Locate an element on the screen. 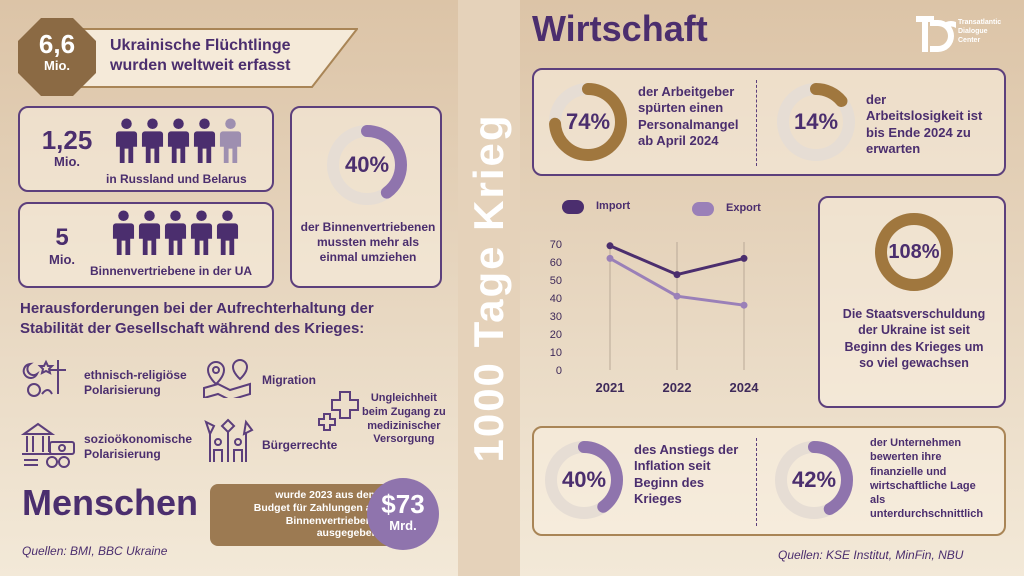  idp-people-icons is located at coordinates (175, 233).